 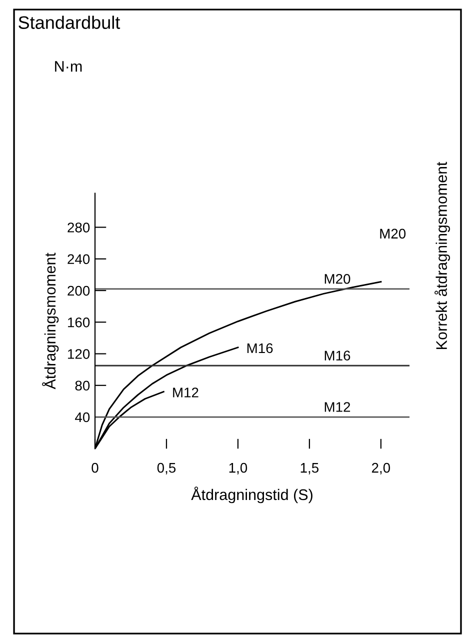 I want to click on y-axis-title: Åtdragningsmoment, so click(x=50, y=321).